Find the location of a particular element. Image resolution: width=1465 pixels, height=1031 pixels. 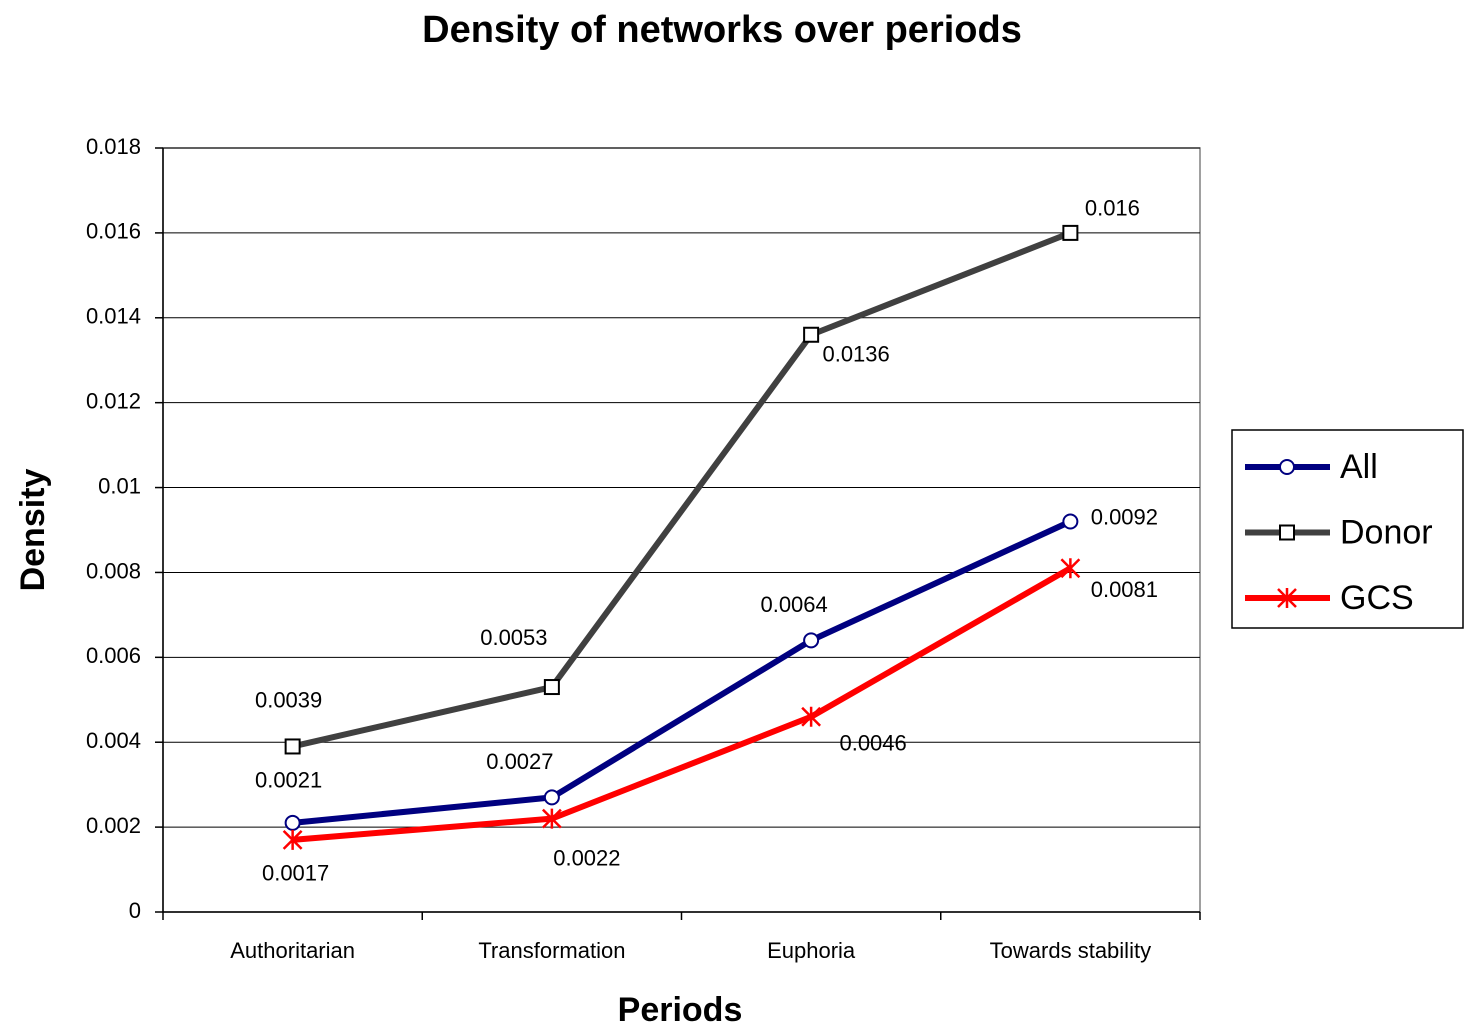

x-tick-label: Euphoria is located at coordinates (811, 950).